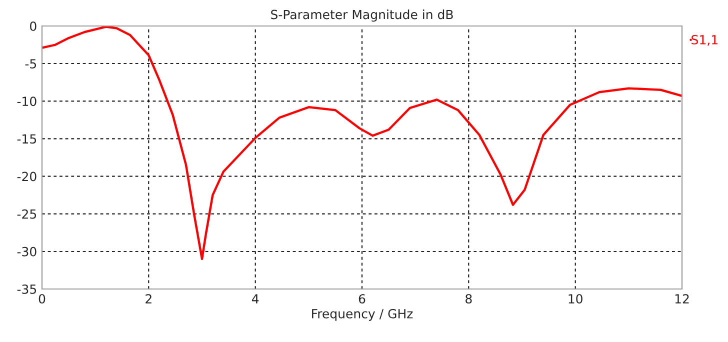  I want to click on x-tick-label: 6, so click(362, 299).